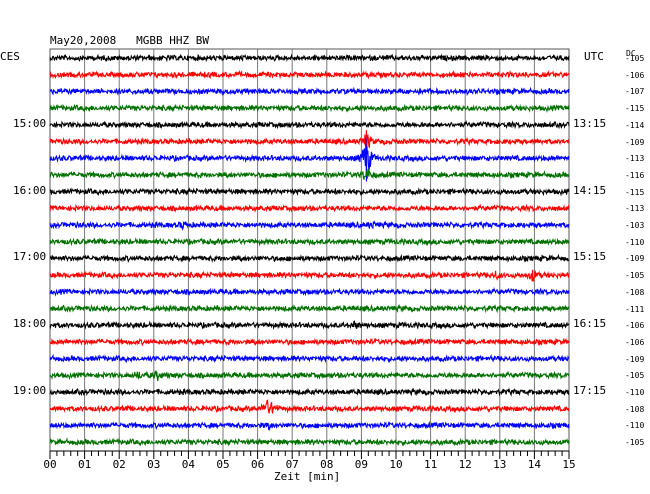  What do you see at coordinates (635, 225) in the screenshot?
I see `dc-offset-label: -103` at bounding box center [635, 225].